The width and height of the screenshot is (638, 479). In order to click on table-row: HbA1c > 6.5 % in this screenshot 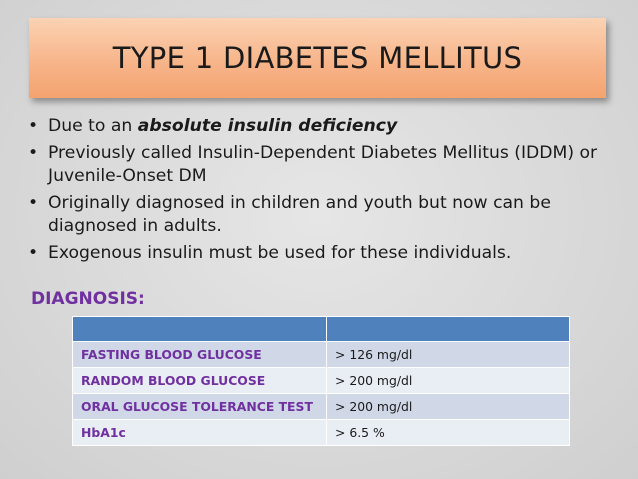, I will do `click(321, 432)`.